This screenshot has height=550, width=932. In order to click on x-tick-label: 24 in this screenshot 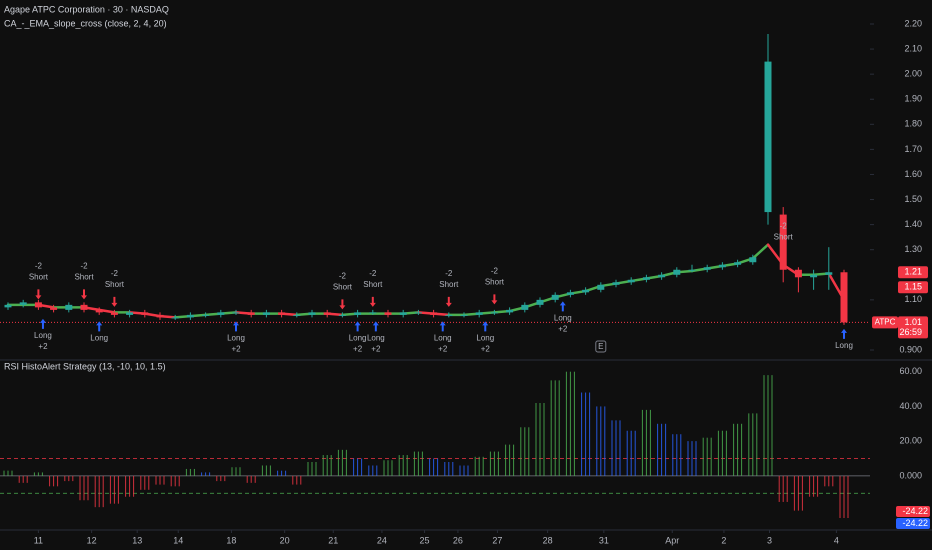, I will do `click(382, 540)`.